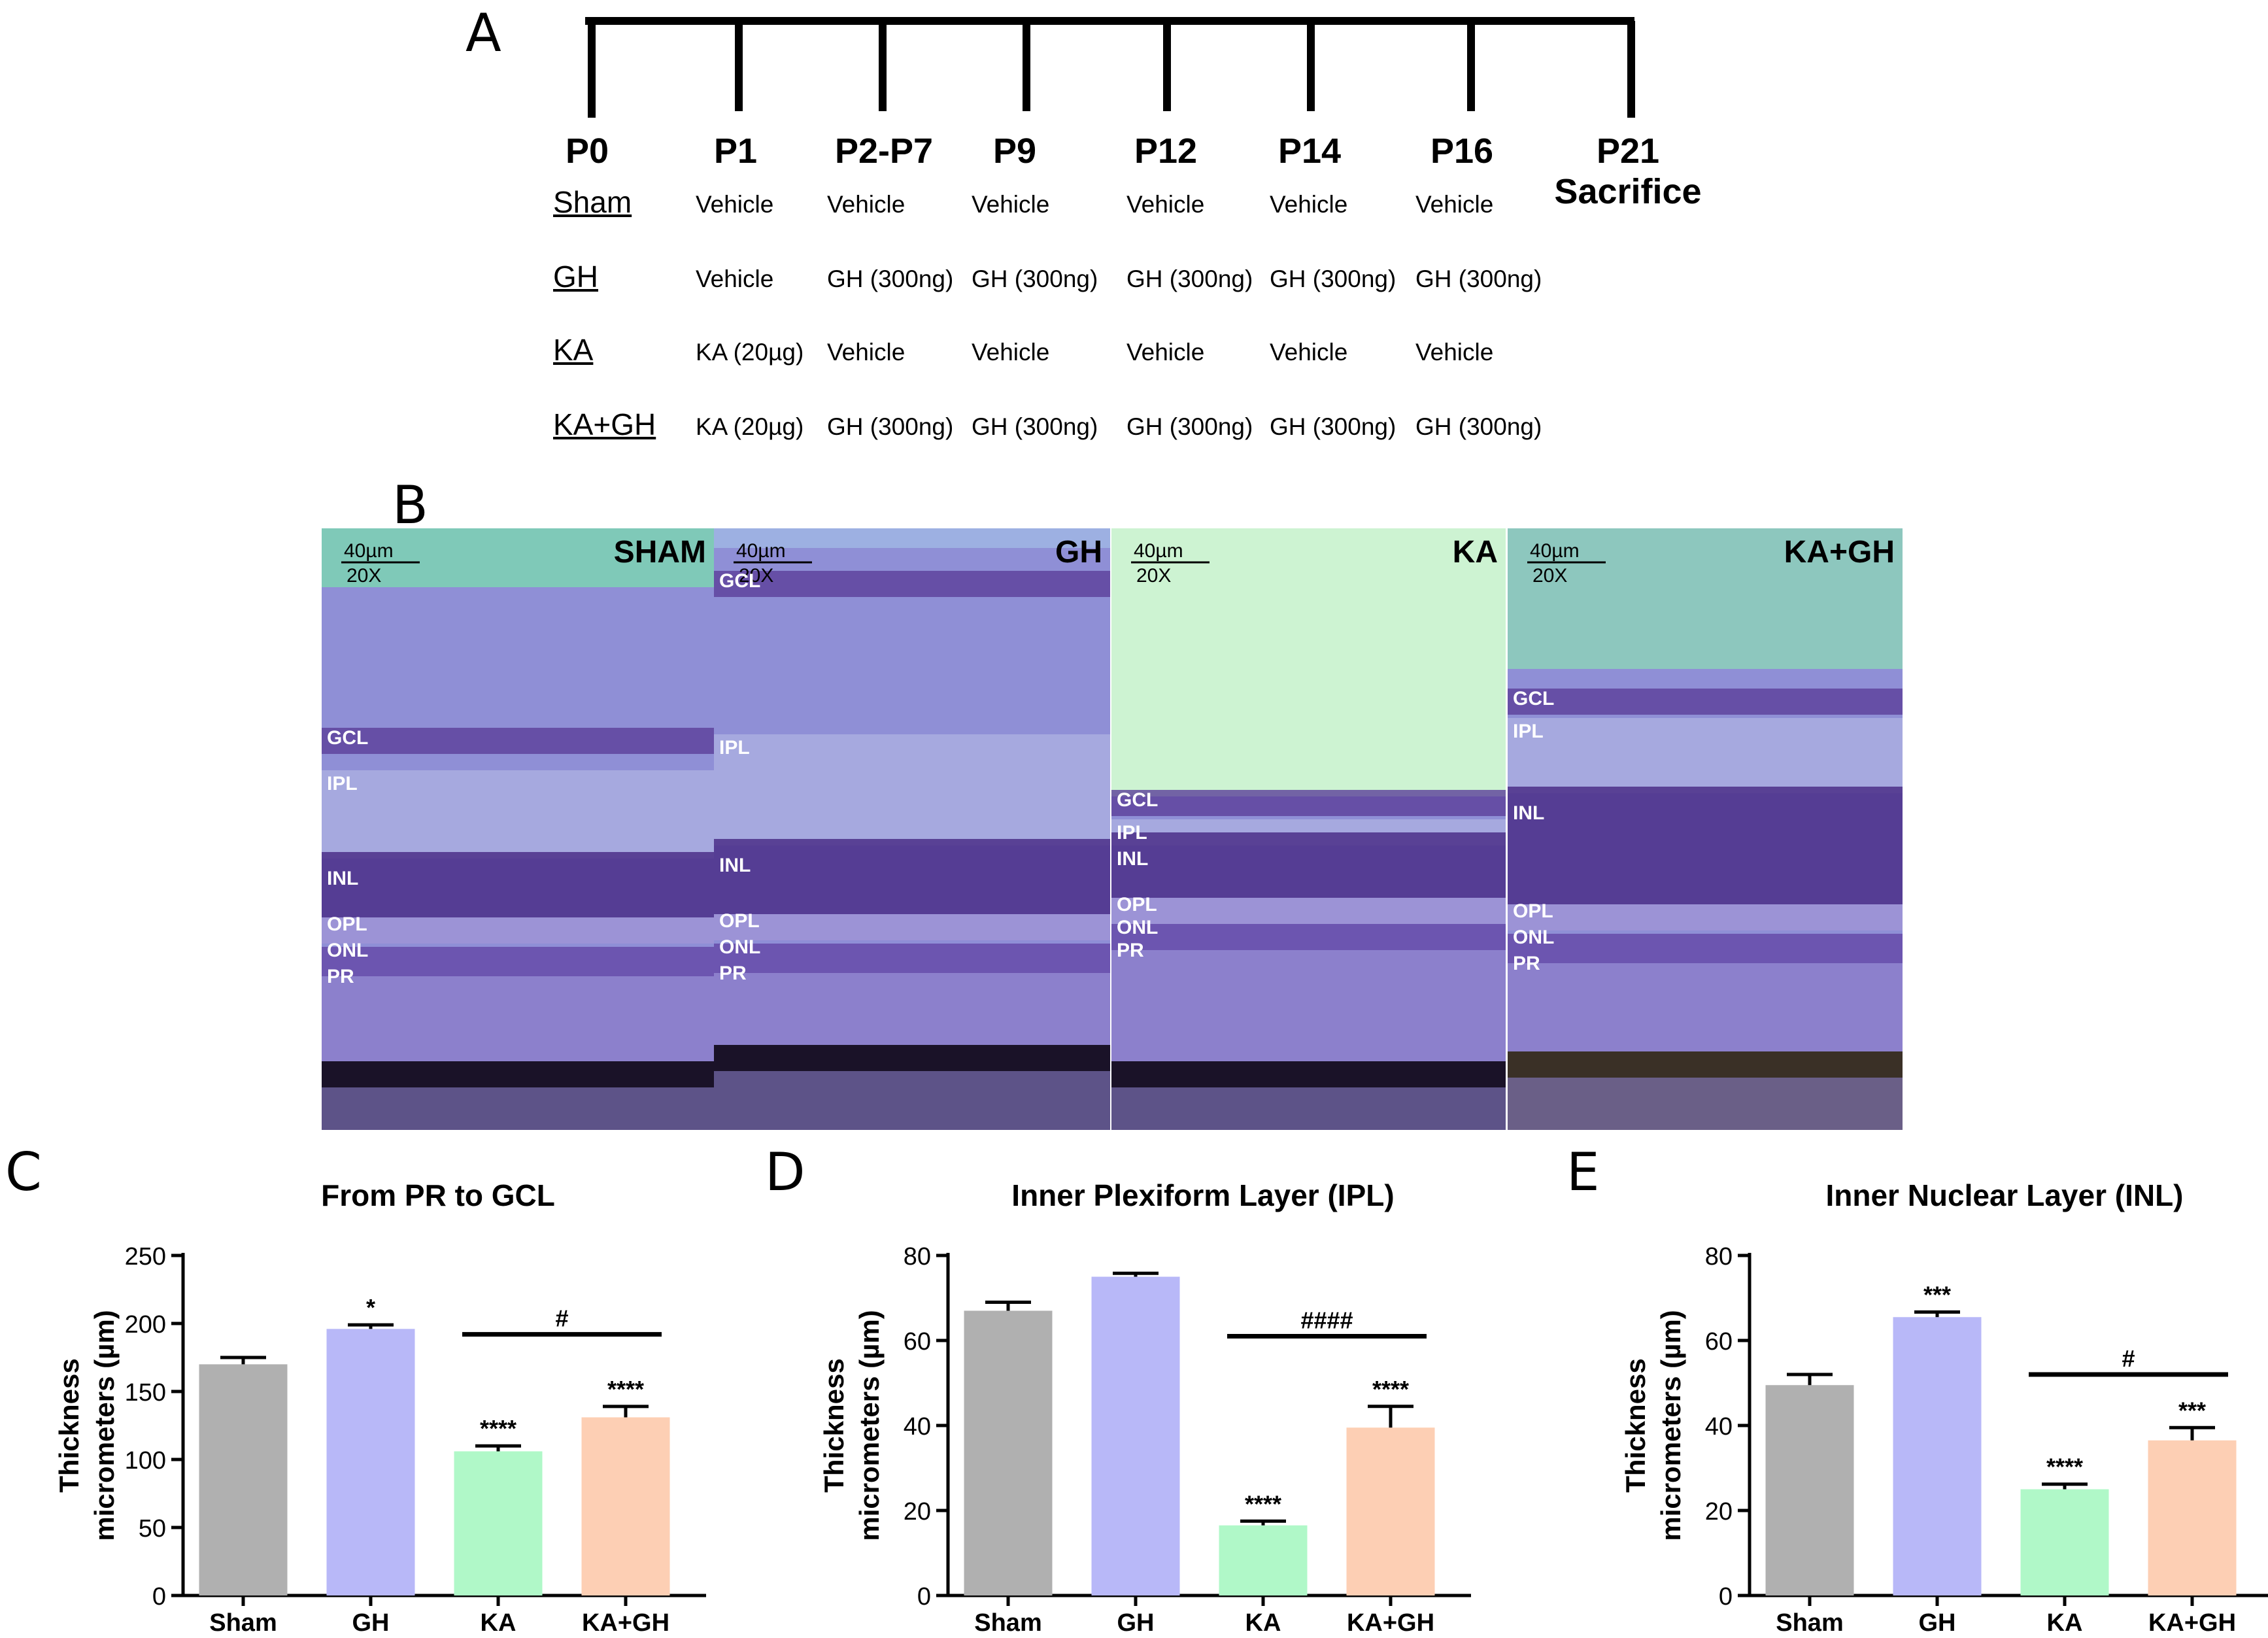 This screenshot has height=1638, width=2268. Describe the element at coordinates (1583, 1172) in the screenshot. I see `panel-label-e: E` at that location.